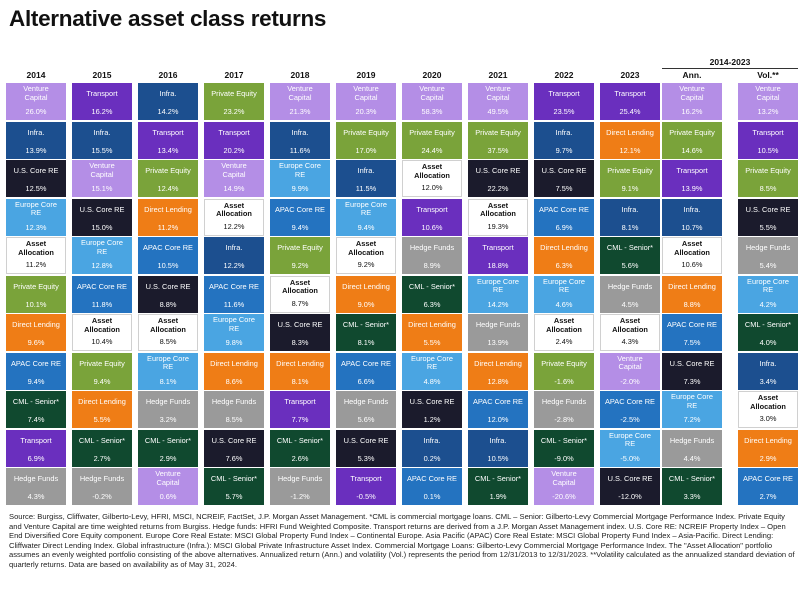 The width and height of the screenshot is (800, 594). What do you see at coordinates (432, 294) in the screenshot?
I see `cell-2020-cml-senior: CML - Senior* 6.3%` at bounding box center [432, 294].